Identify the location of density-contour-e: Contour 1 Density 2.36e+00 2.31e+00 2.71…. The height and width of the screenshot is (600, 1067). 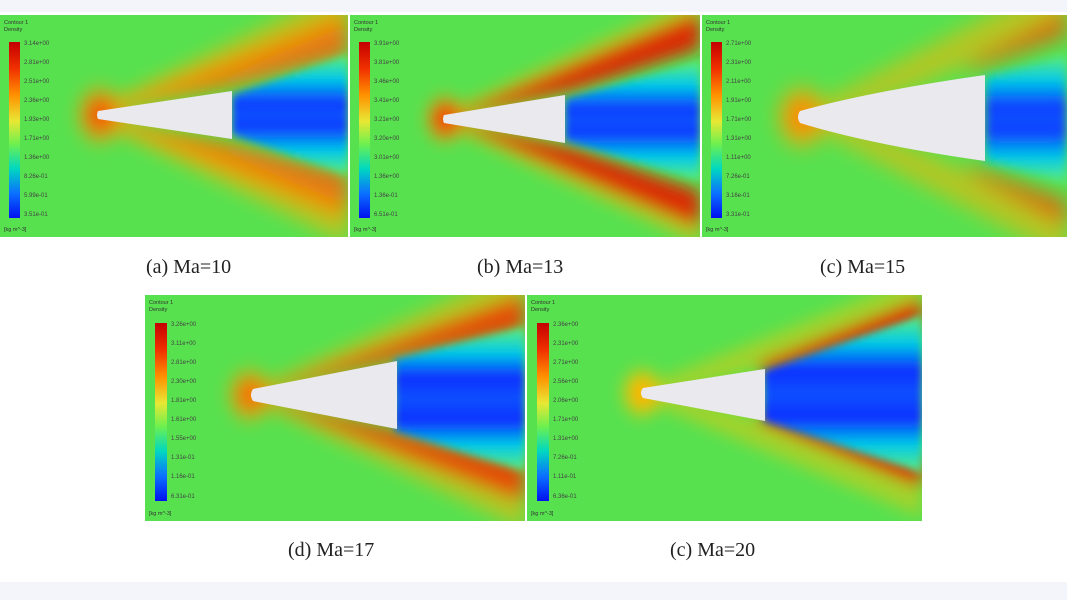
(724, 408).